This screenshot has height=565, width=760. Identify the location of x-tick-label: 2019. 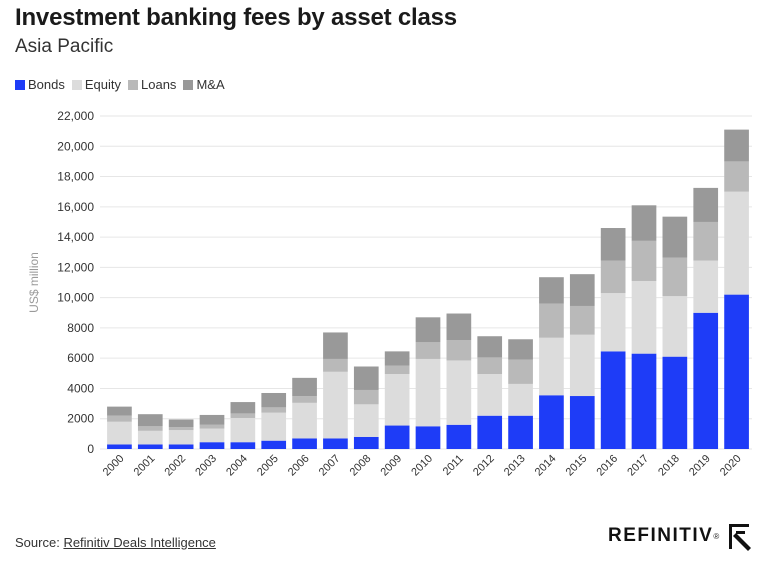
(700, 466).